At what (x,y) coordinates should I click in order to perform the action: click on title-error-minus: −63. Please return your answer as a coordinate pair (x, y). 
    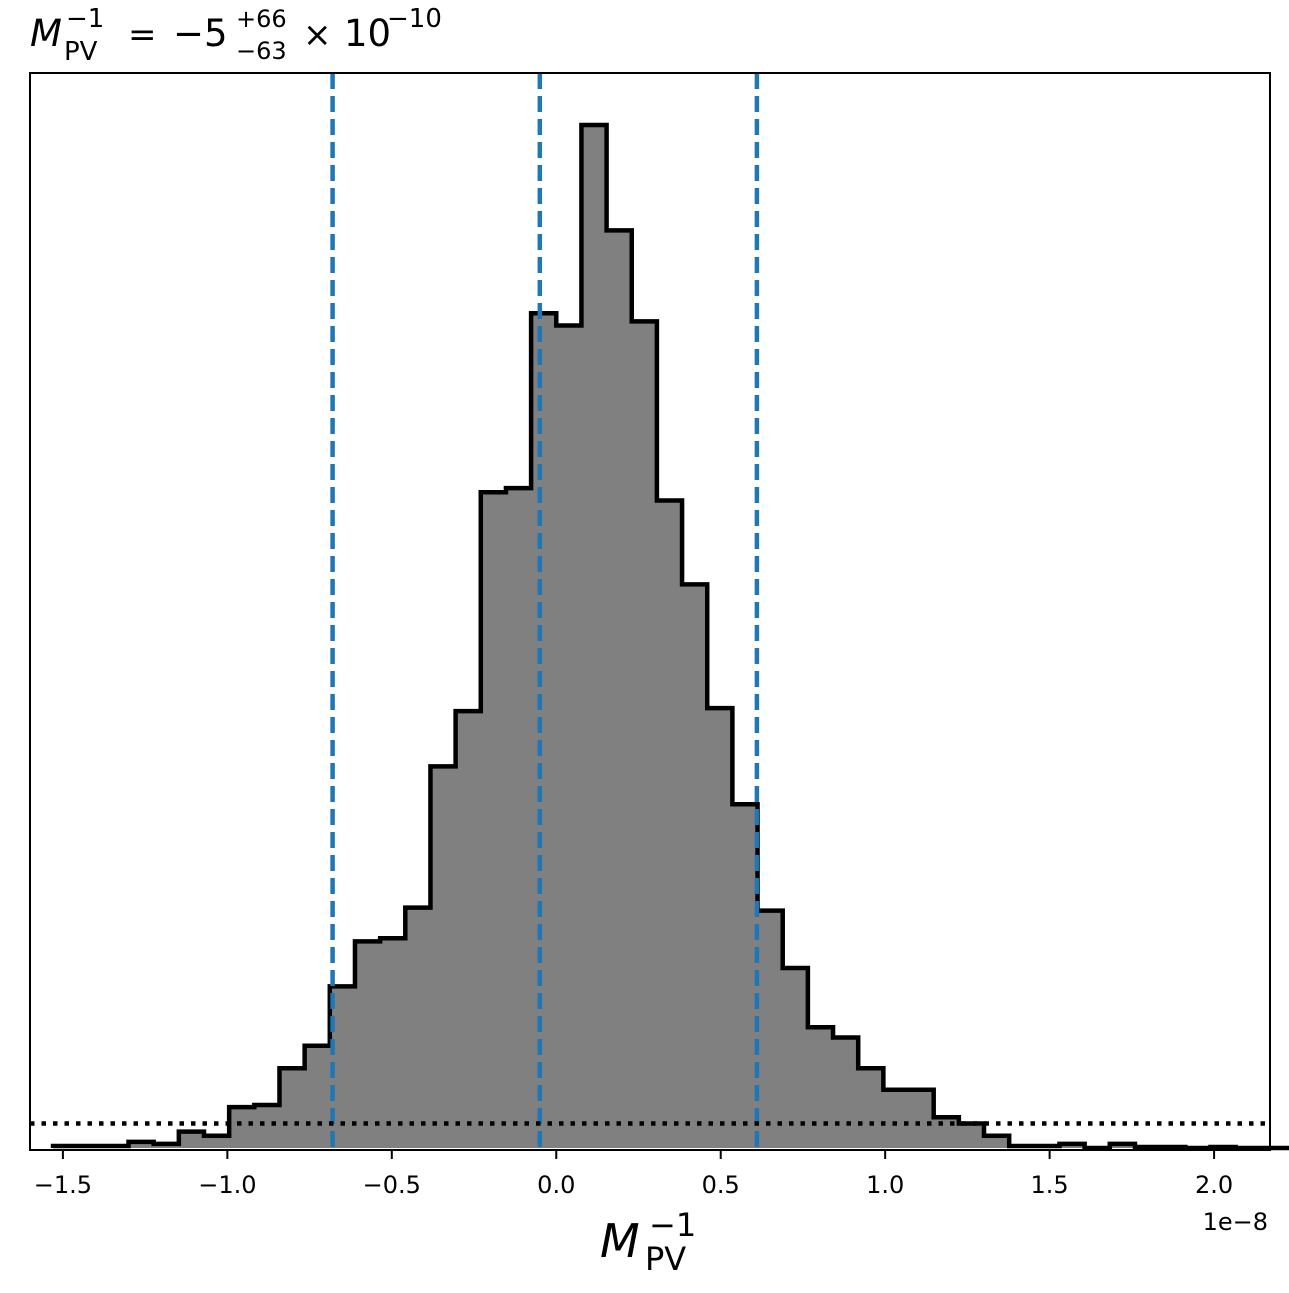
    Looking at the image, I should click on (261, 51).